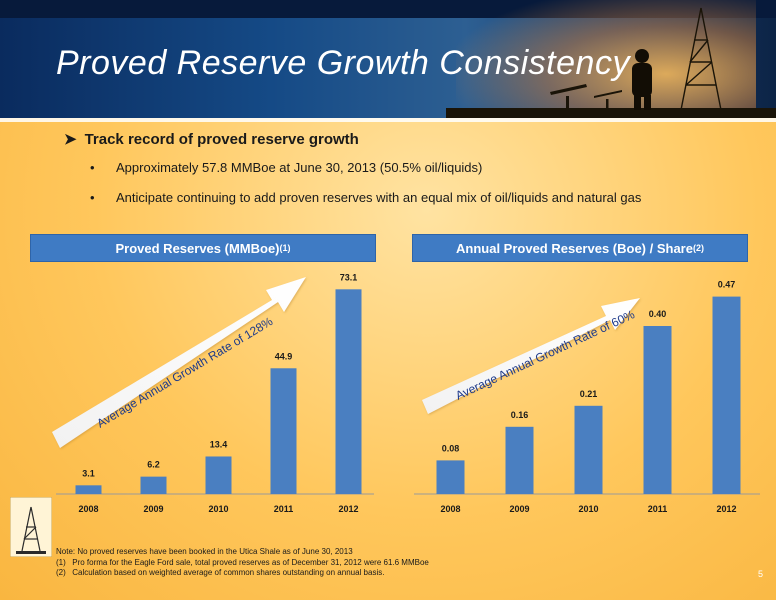 This screenshot has height=600, width=776. Describe the element at coordinates (698, 248) in the screenshot. I see `footnote-marker: (2)` at that location.